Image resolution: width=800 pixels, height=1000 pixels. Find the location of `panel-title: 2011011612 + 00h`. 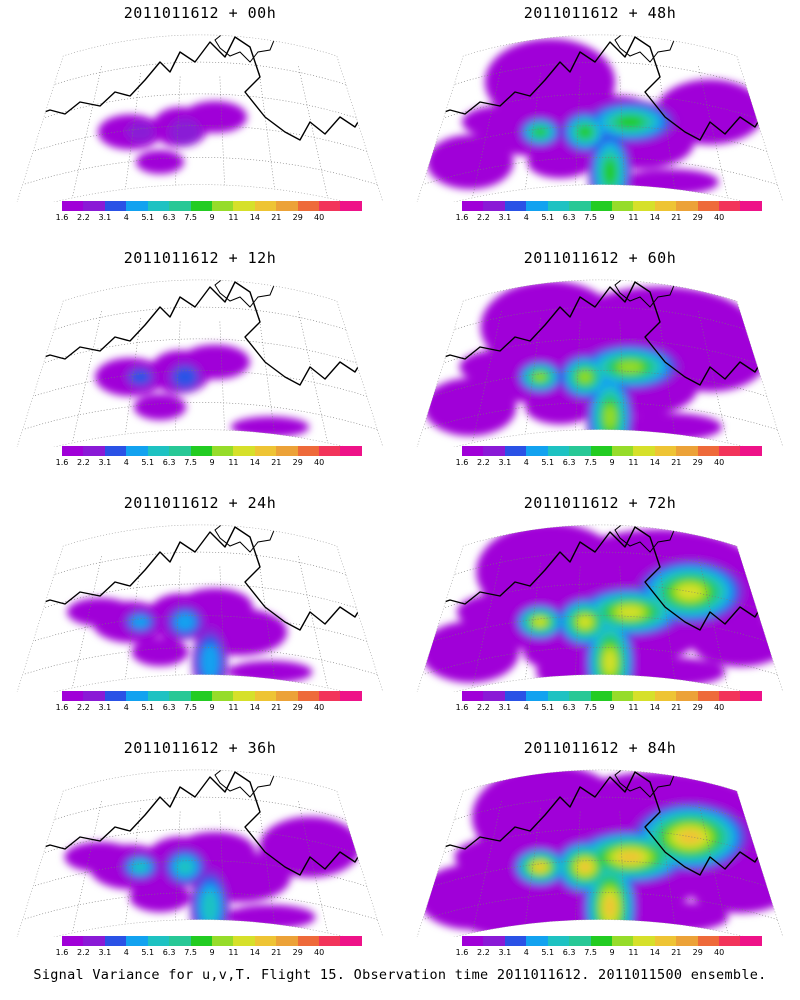

panel-title: 2011011612 + 00h is located at coordinates (200, 13).